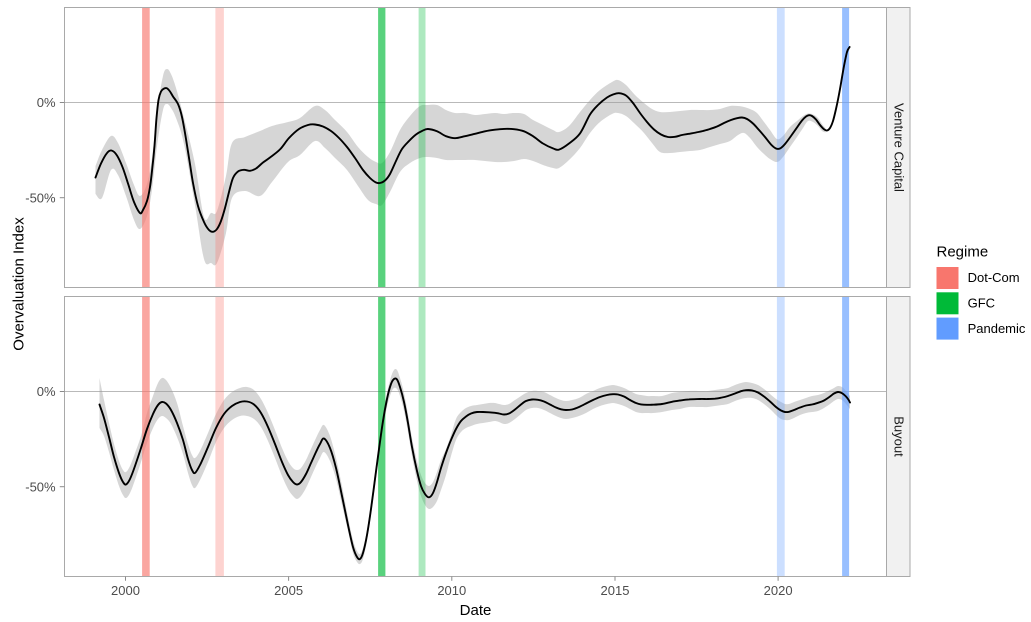 Image resolution: width=1031 pixels, height=622 pixels. What do you see at coordinates (997, 328) in the screenshot?
I see `svg-text: Pandemic` at bounding box center [997, 328].